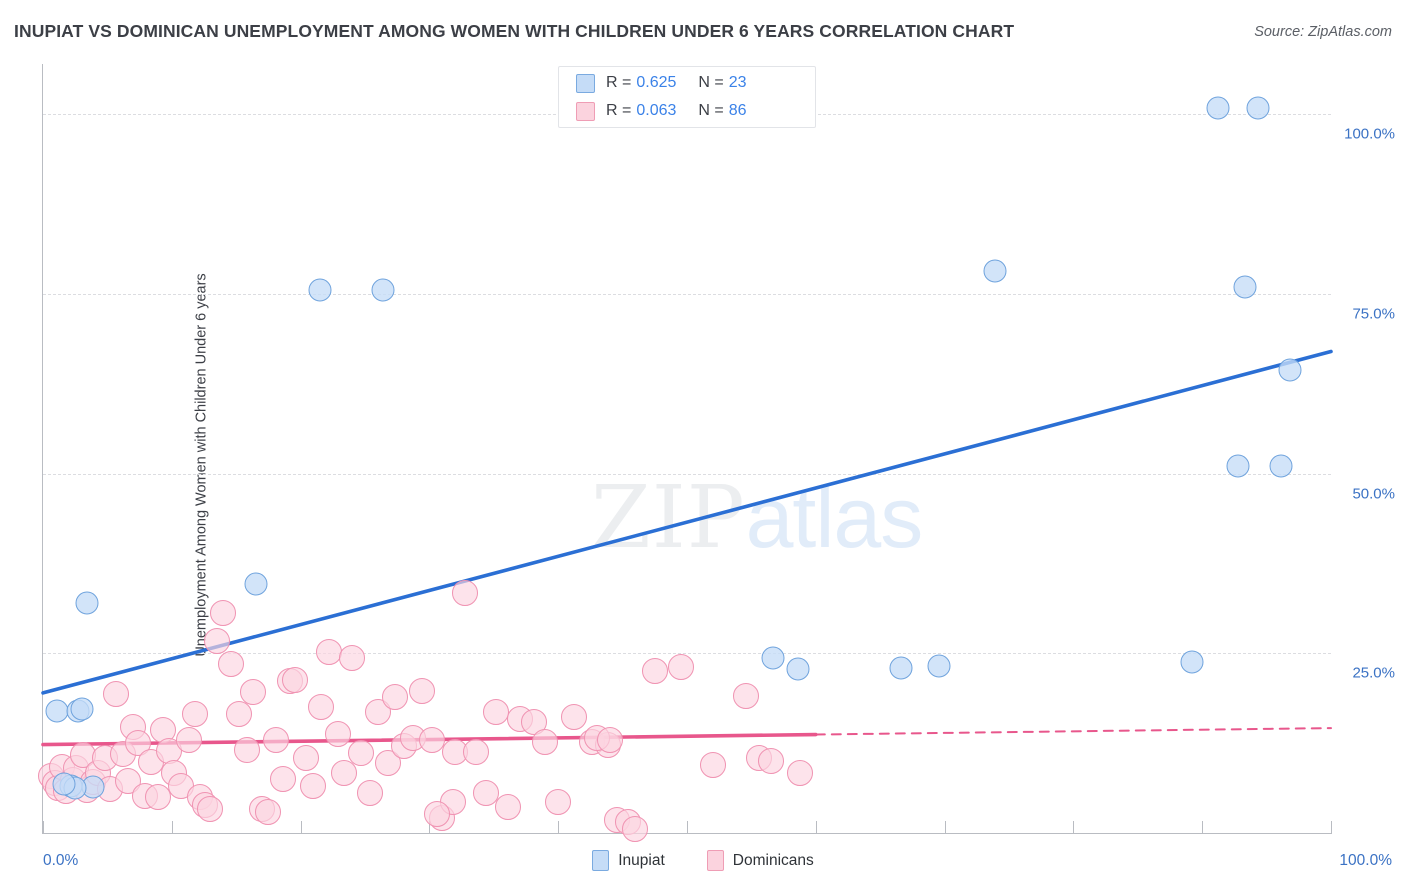  Describe the element at coordinates (628, 860) in the screenshot. I see `legend-item-inupiat: Inupiat` at that location.